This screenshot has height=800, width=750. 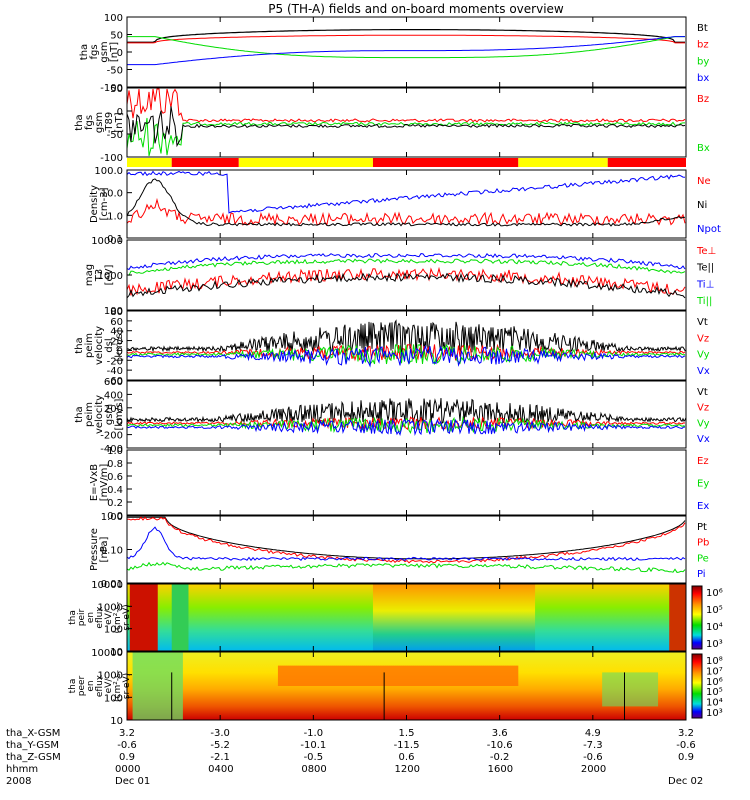 What do you see at coordinates (91, 685) in the screenshot?
I see `y-axis-label: en` at bounding box center [91, 685].